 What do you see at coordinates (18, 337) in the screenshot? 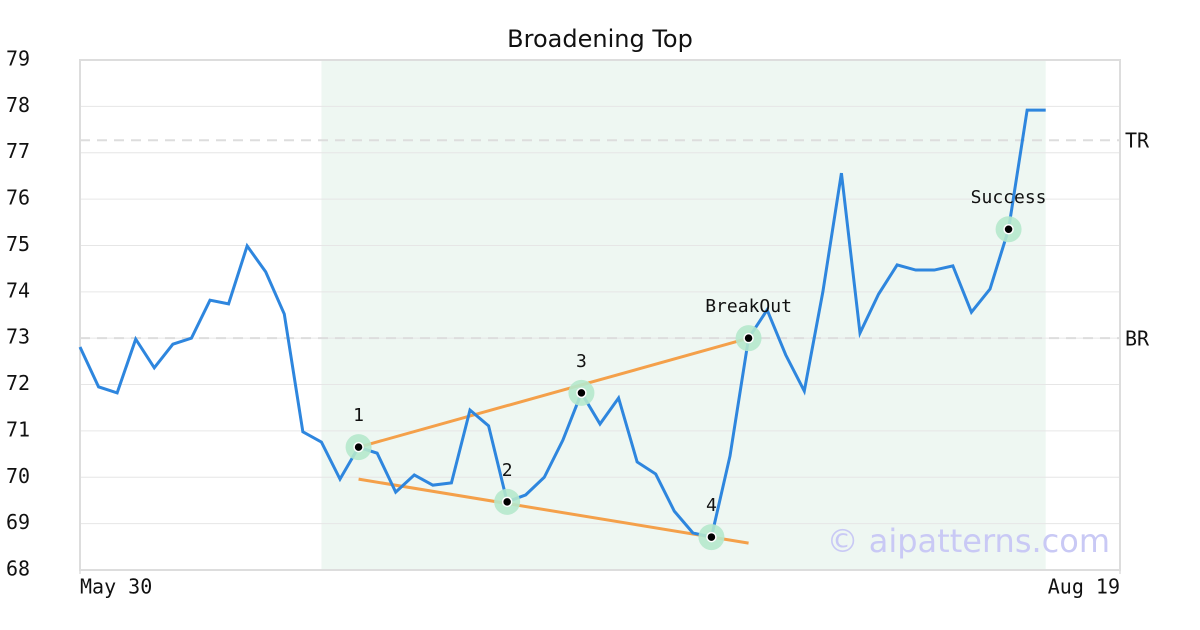
I see `y-tick-label: 73` at bounding box center [18, 337].